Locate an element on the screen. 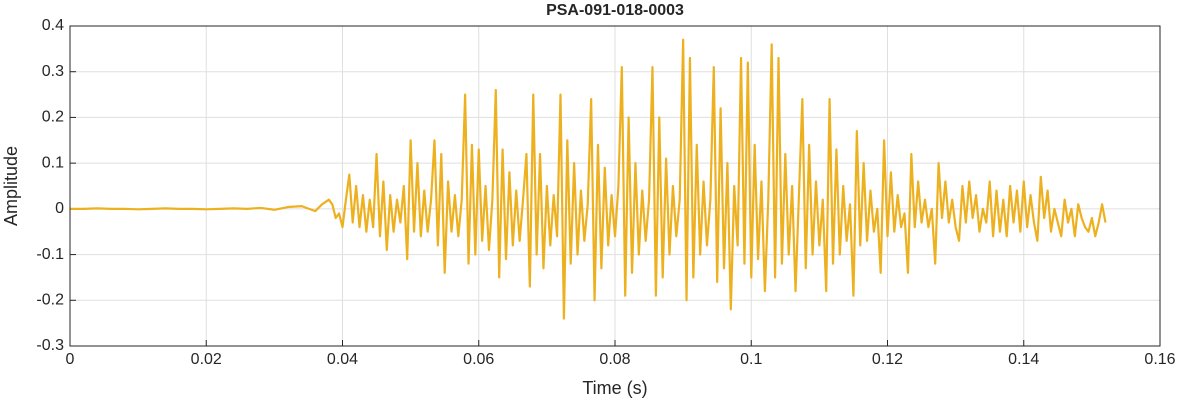 Image resolution: width=1182 pixels, height=409 pixels. y-tick-label: 0.4 is located at coordinates (53, 25).